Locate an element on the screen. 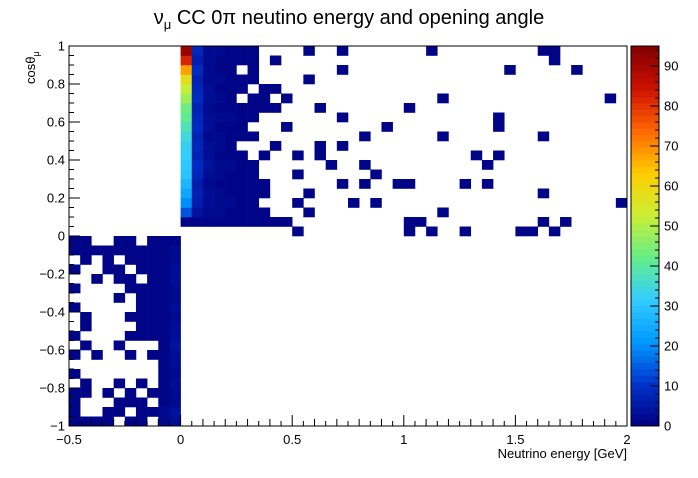 The width and height of the screenshot is (698, 478). x-tick-label: 0 is located at coordinates (180, 439).